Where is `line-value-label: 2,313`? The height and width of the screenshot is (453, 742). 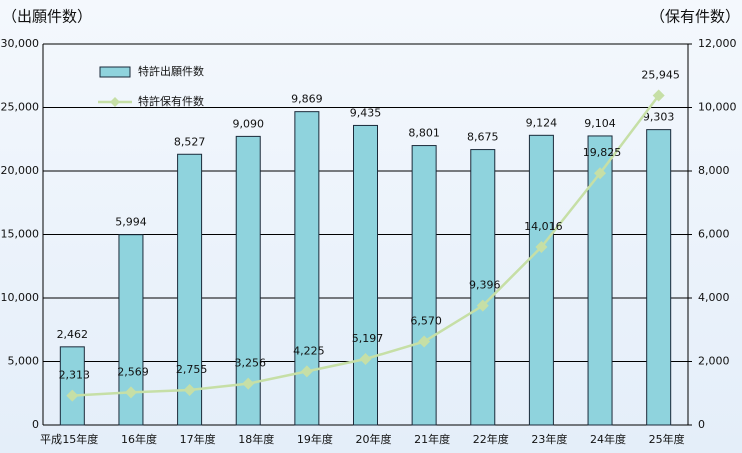 line-value-label: 2,313 is located at coordinates (75, 375).